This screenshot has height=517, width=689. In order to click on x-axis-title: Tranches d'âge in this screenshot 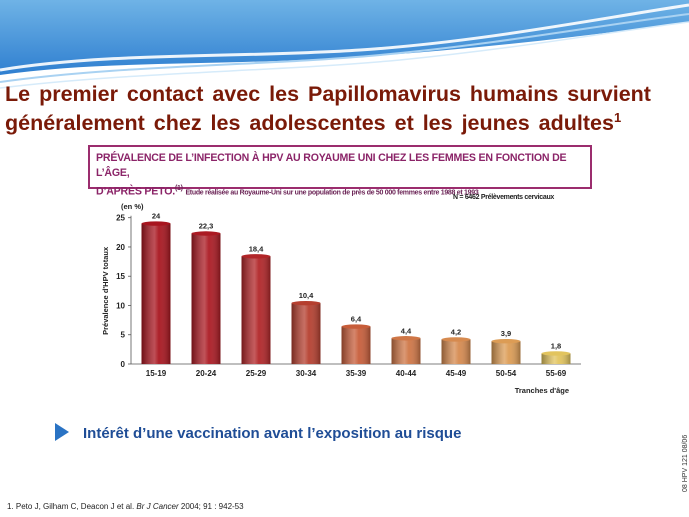, I will do `click(542, 390)`.